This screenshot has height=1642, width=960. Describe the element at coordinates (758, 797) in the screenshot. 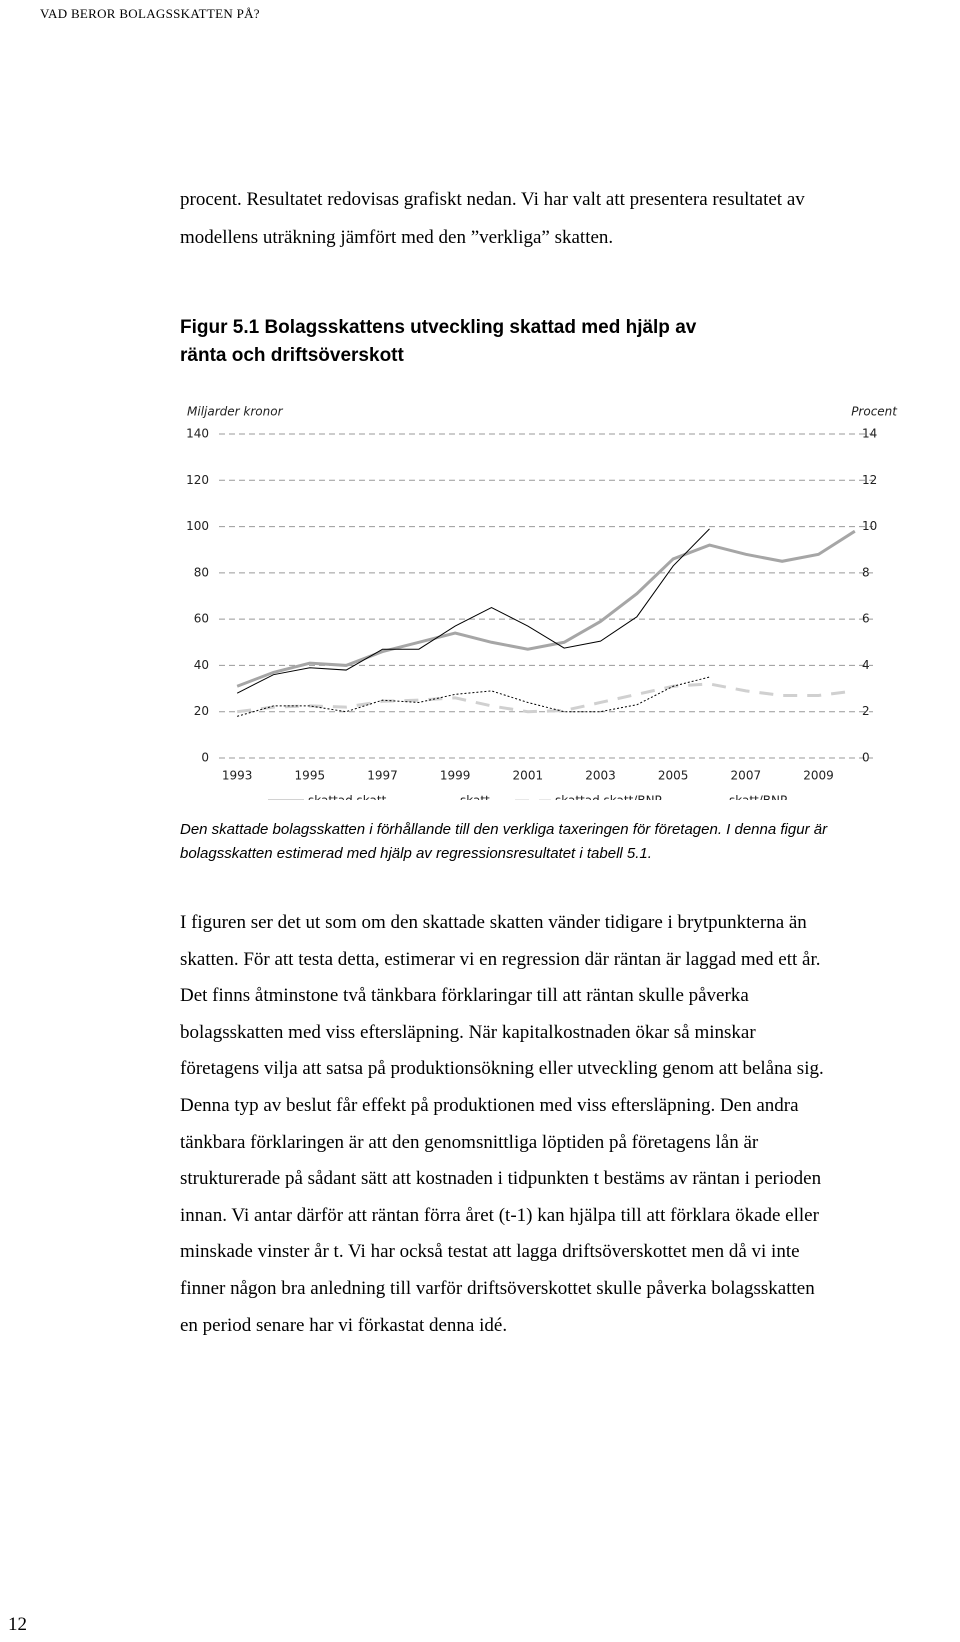

I see `legend-label: skatt/BNP` at that location.